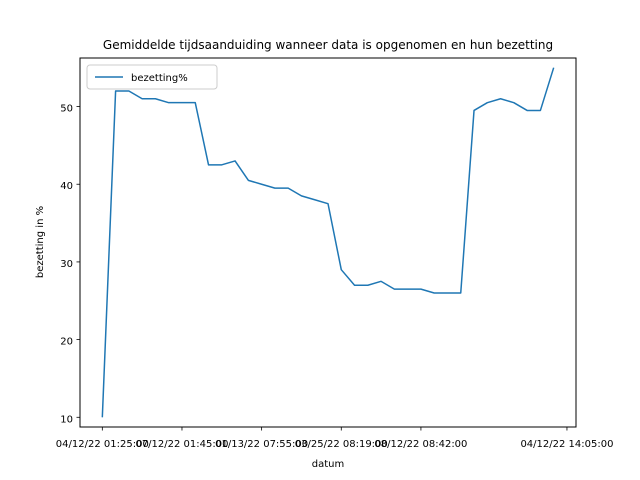  Describe the element at coordinates (328, 464) in the screenshot. I see `x-axis-label: datum` at that location.